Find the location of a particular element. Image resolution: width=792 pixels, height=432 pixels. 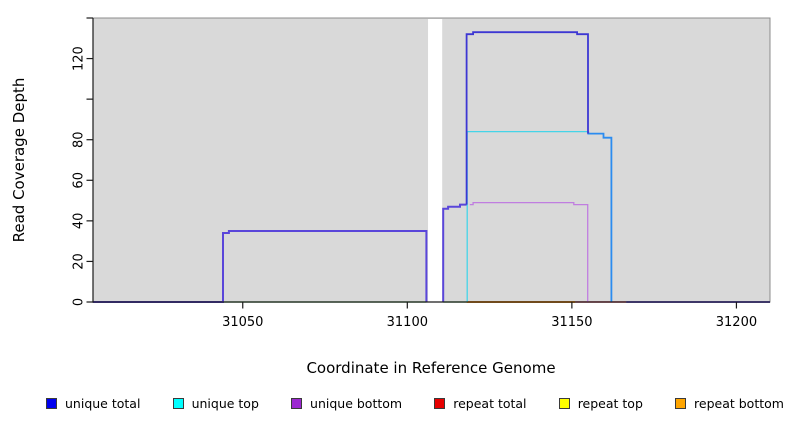

legend-label: unique bottom is located at coordinates (356, 403).